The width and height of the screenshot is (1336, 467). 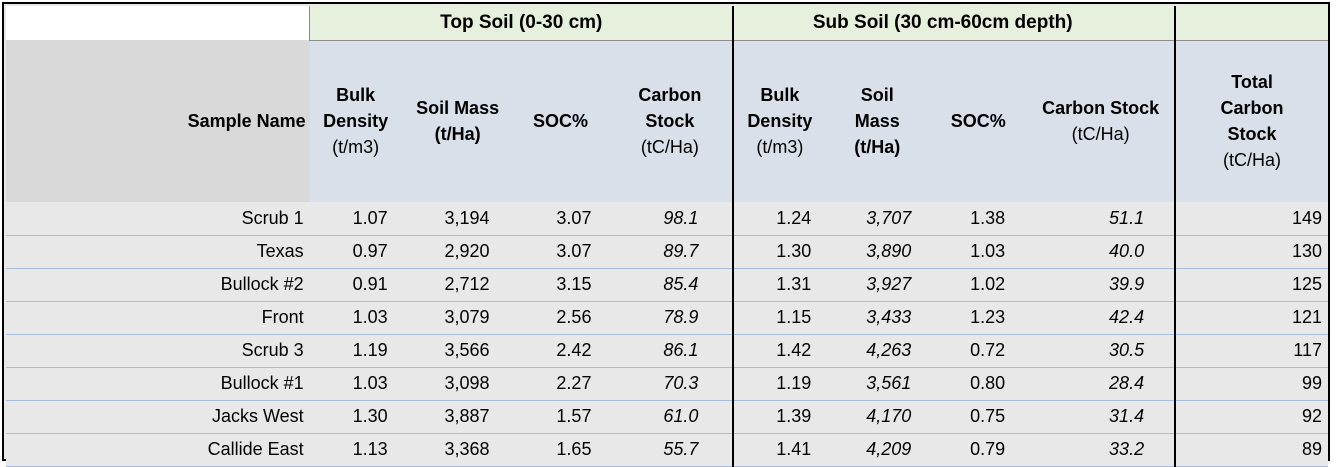 I want to click on sub-carbon-stock-cell: 30.5, so click(x=1101, y=351).